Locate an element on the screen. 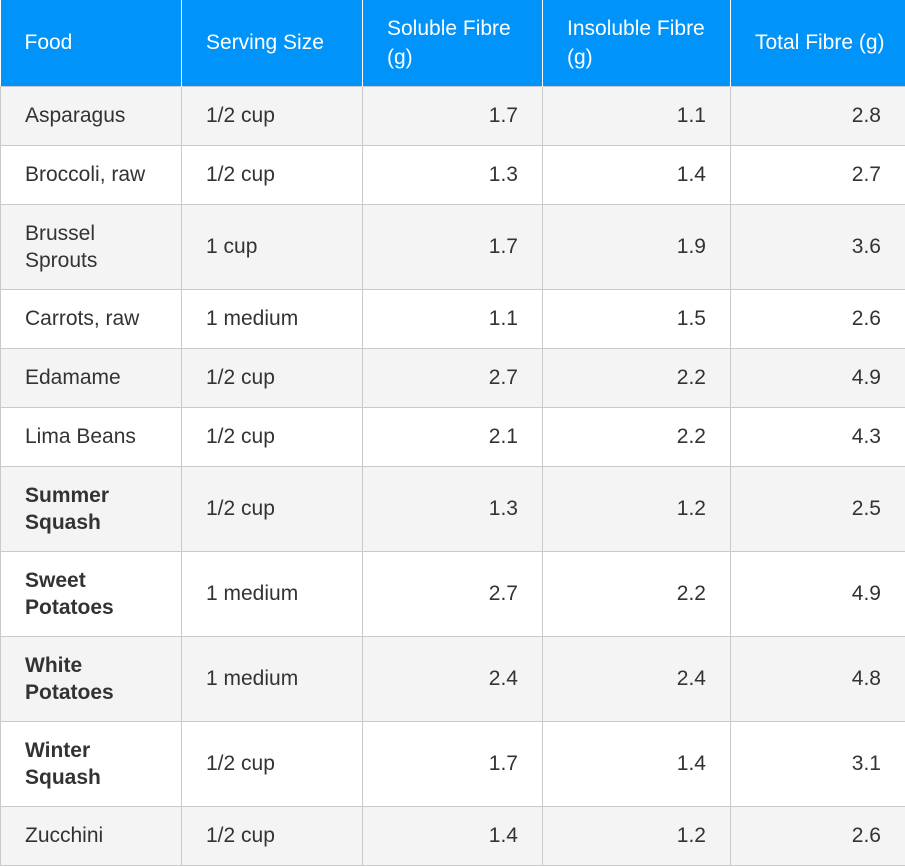 This screenshot has height=867, width=905. table-row: Winter Squash 1/2 cup 1.7 1.4 3.1 is located at coordinates (452, 763).